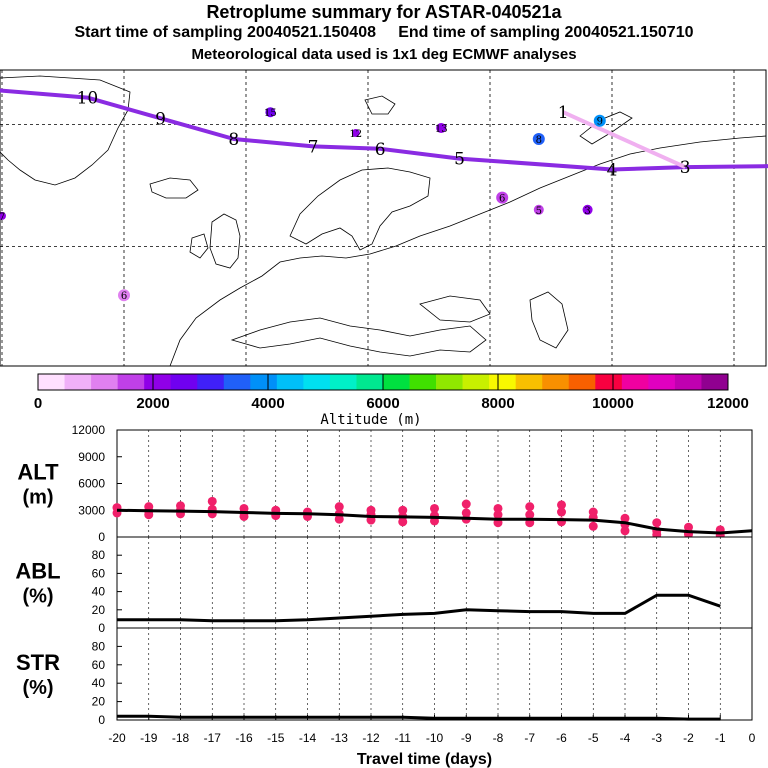 Image resolution: width=768 pixels, height=768 pixels. Describe the element at coordinates (99, 555) in the screenshot. I see `y-tick-label: 80` at that location.